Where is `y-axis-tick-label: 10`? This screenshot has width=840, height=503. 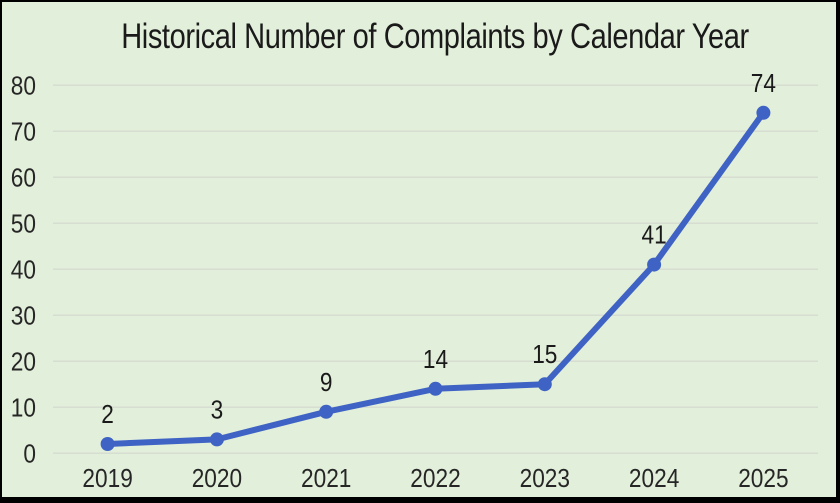 y-axis-tick-label: 10 is located at coordinates (23, 408).